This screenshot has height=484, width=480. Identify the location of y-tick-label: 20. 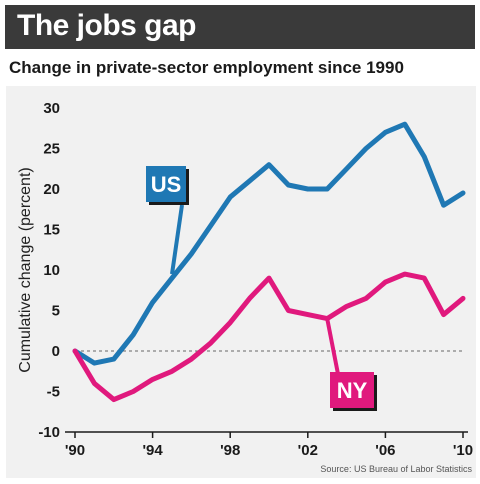
(51, 189).